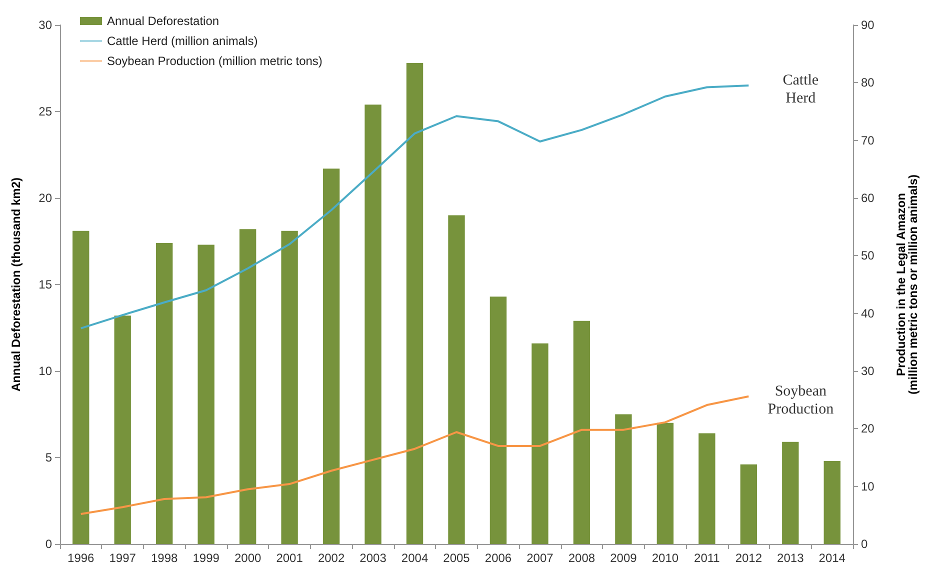 The width and height of the screenshot is (927, 574). What do you see at coordinates (48, 457) in the screenshot?
I see `y-tick-label: 5` at bounding box center [48, 457].